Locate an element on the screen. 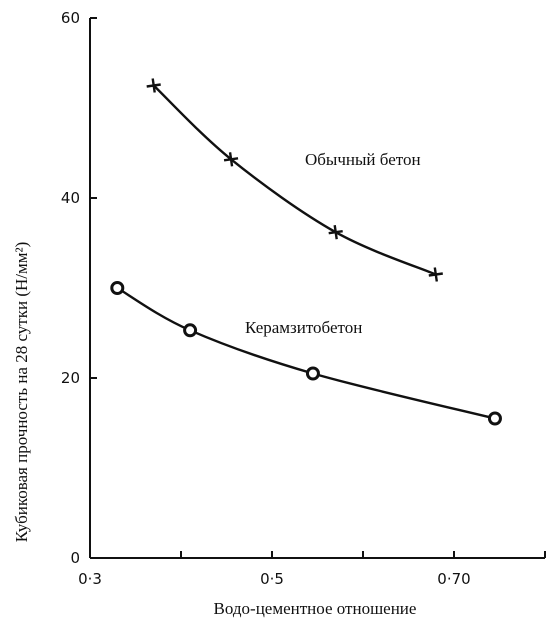 The height and width of the screenshot is (623, 547). x-tick-label: 0·5 is located at coordinates (272, 579).